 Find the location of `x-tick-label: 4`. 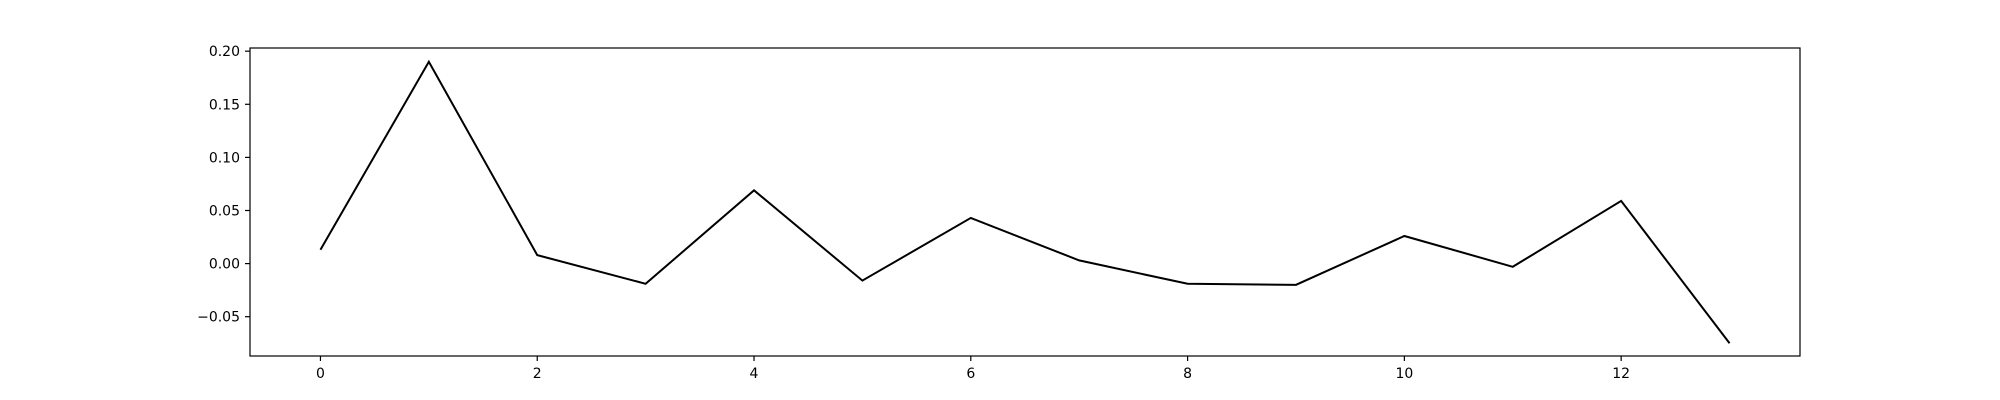

x-tick-label: 4 is located at coordinates (754, 374).